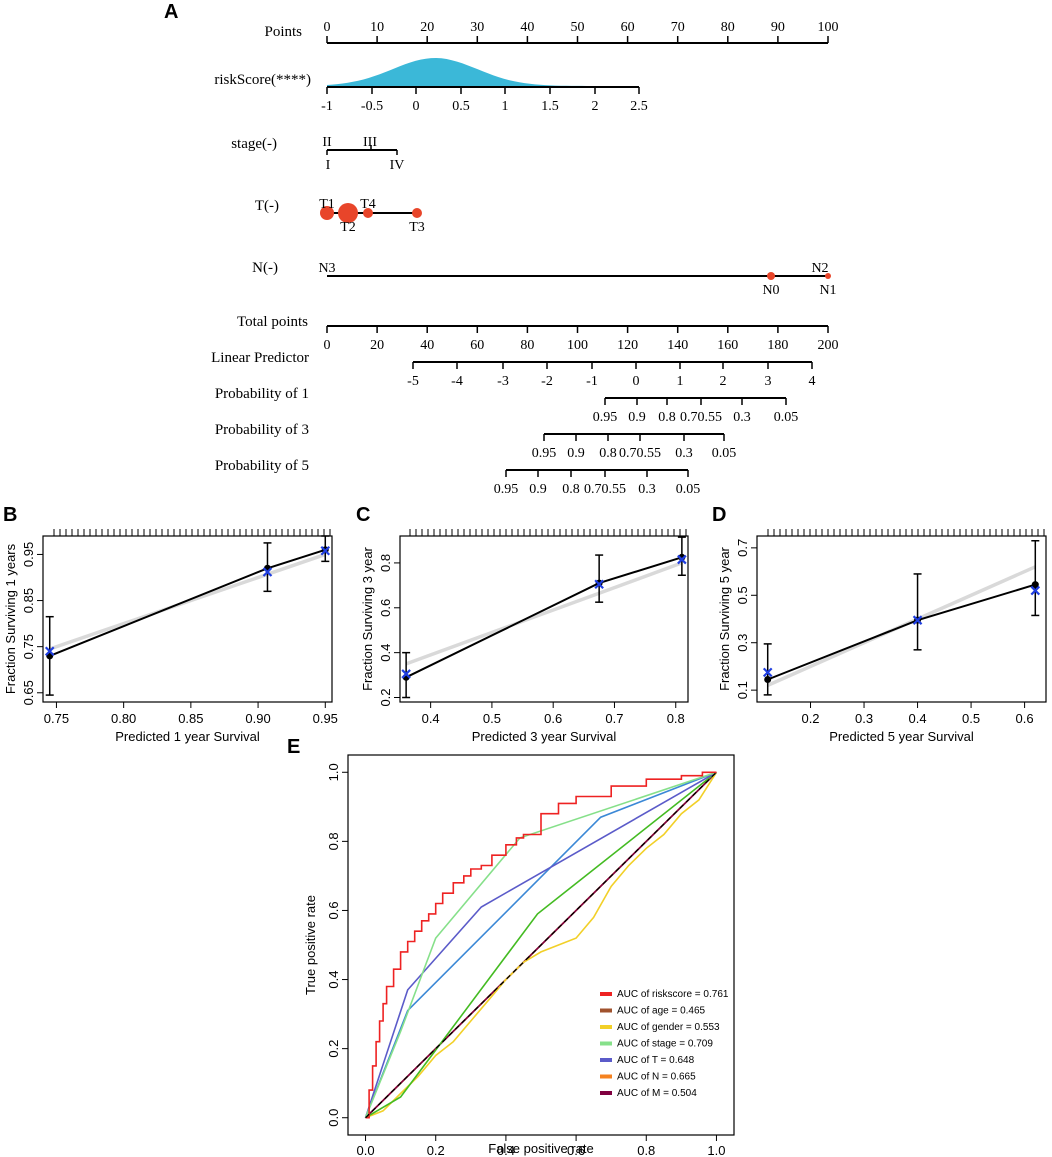 Image resolution: width=1052 pixels, height=1157 pixels. Describe the element at coordinates (397, 165) in the screenshot. I see `stage-level: IV` at that location.